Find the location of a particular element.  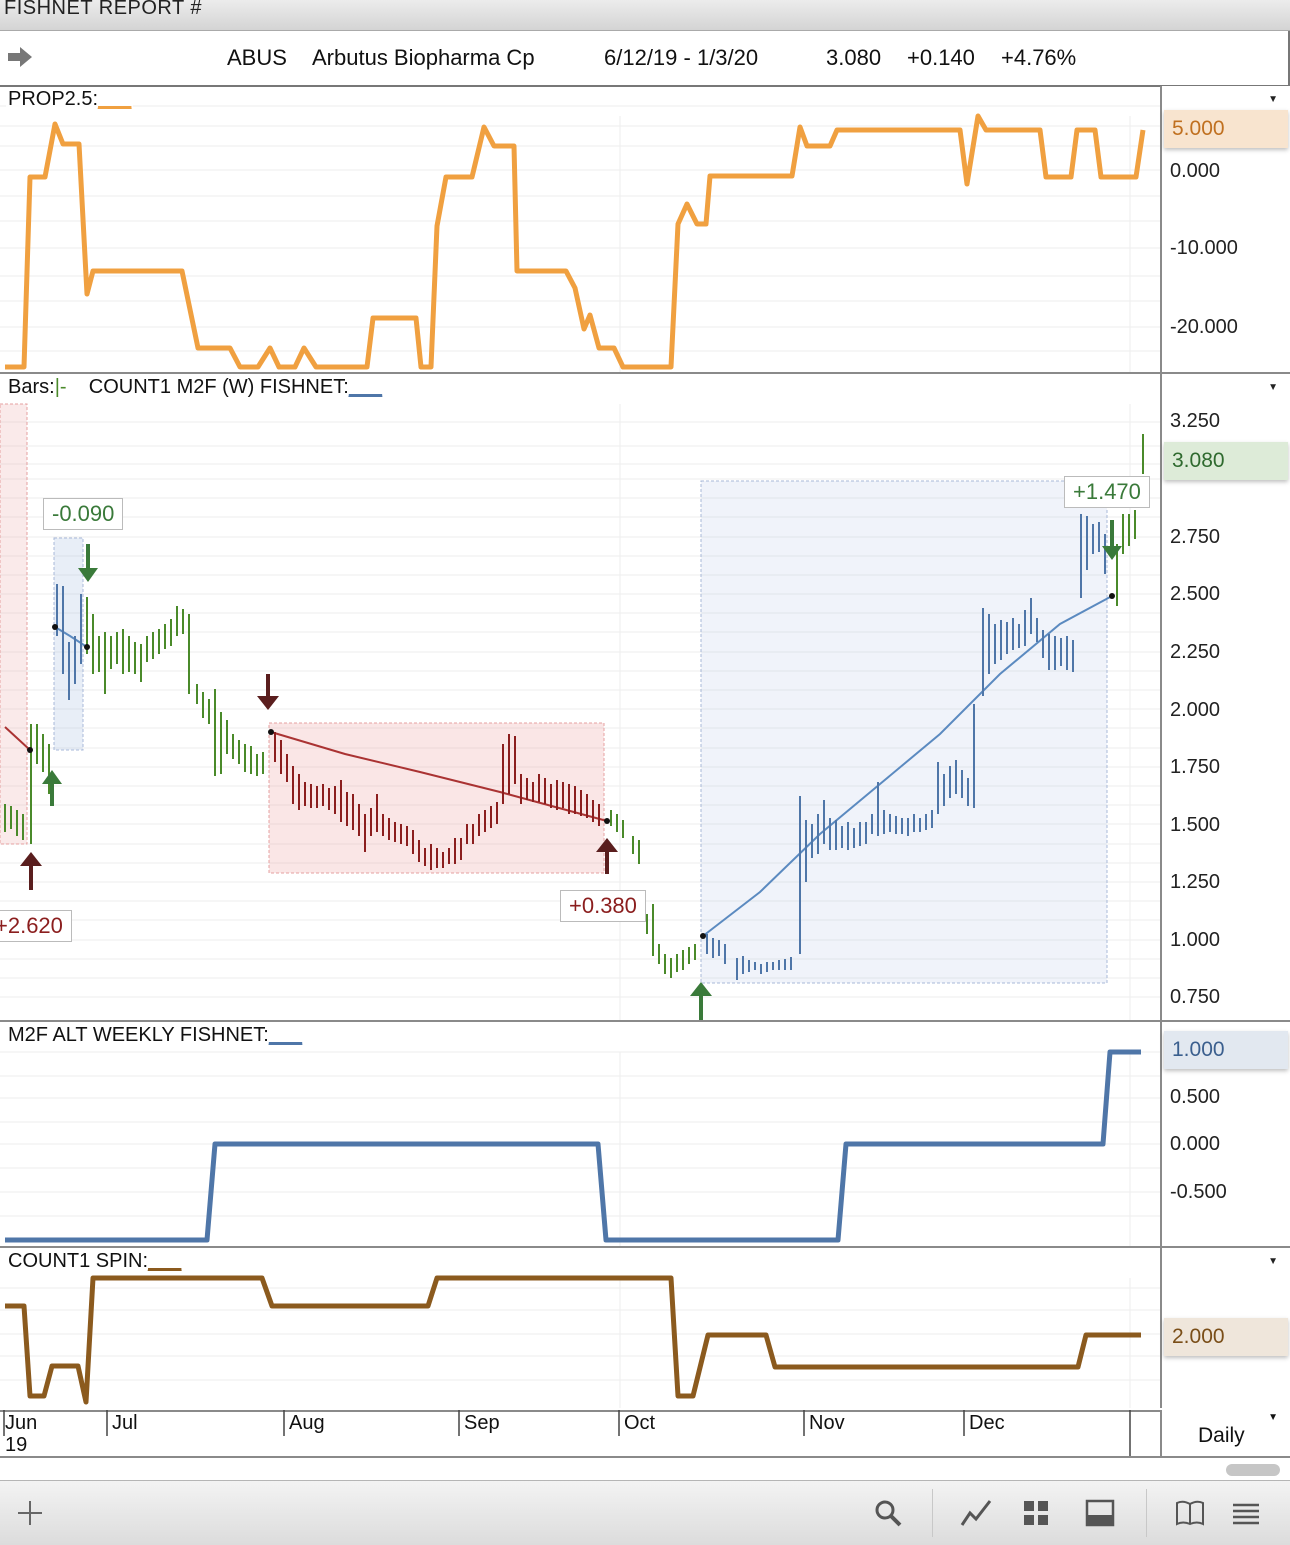

month-label: Sep is located at coordinates (482, 1423).